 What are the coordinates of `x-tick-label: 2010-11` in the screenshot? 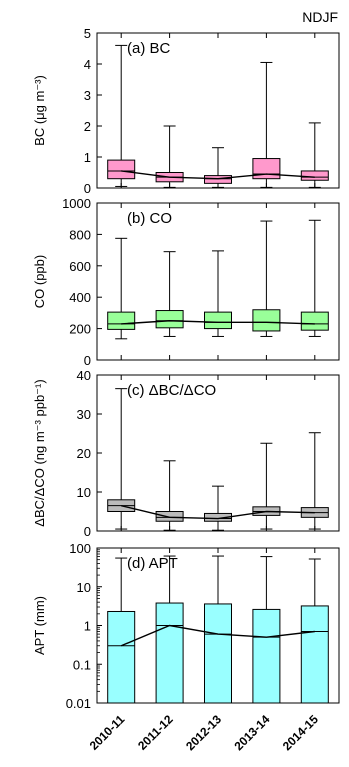 It's located at (107, 732).